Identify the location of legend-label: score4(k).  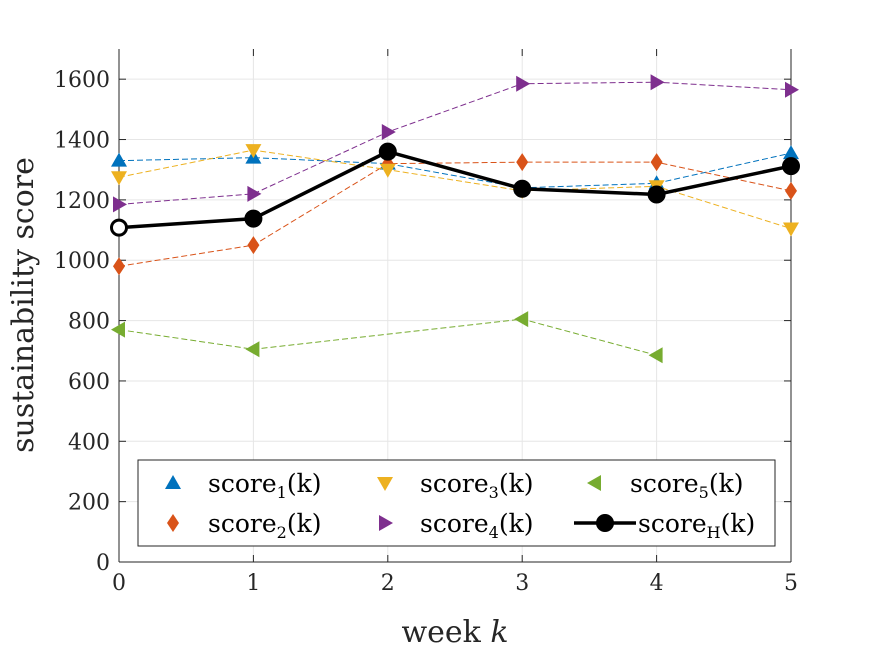
(476, 525).